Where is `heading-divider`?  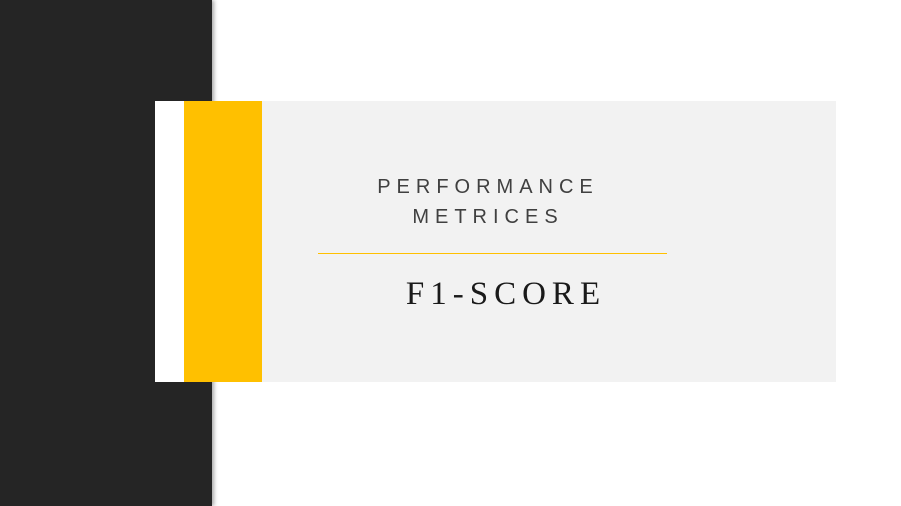
heading-divider is located at coordinates (492, 253).